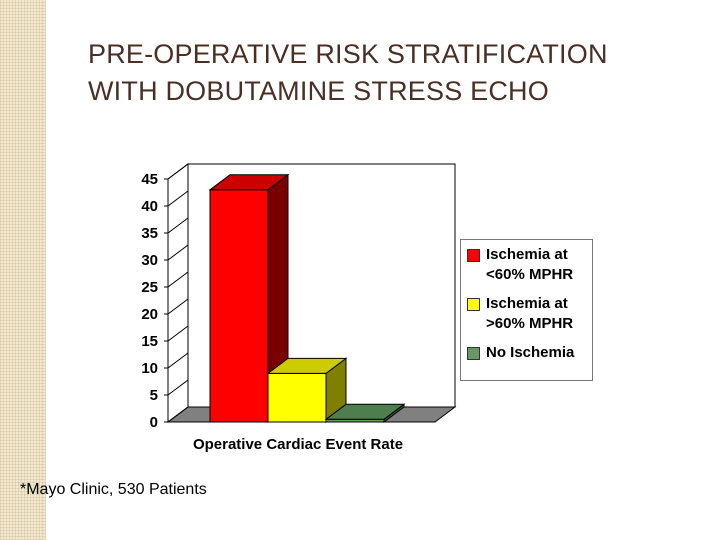 This screenshot has height=540, width=720. Describe the element at coordinates (149, 260) in the screenshot. I see `y-tick-label: 30` at that location.